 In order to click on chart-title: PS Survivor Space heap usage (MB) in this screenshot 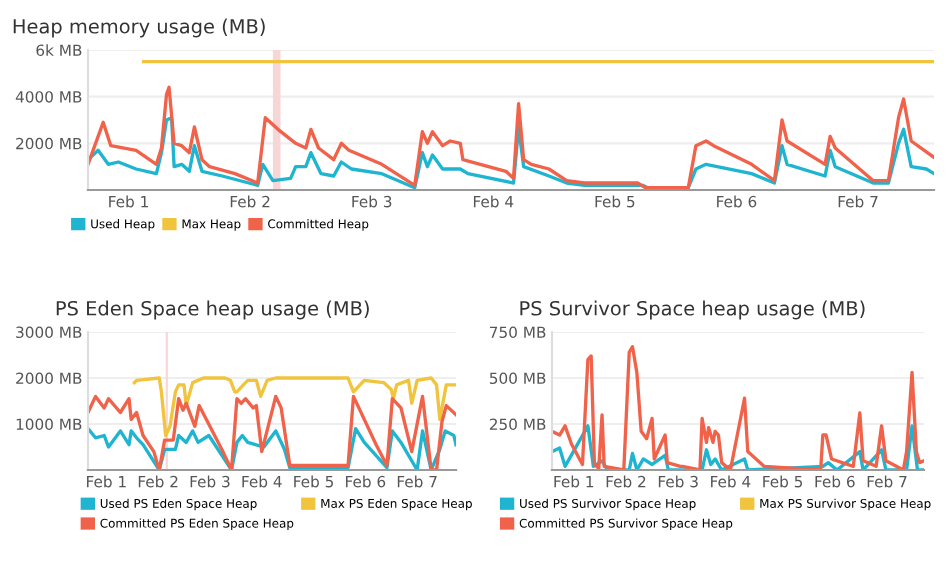, I will do `click(692, 310)`.